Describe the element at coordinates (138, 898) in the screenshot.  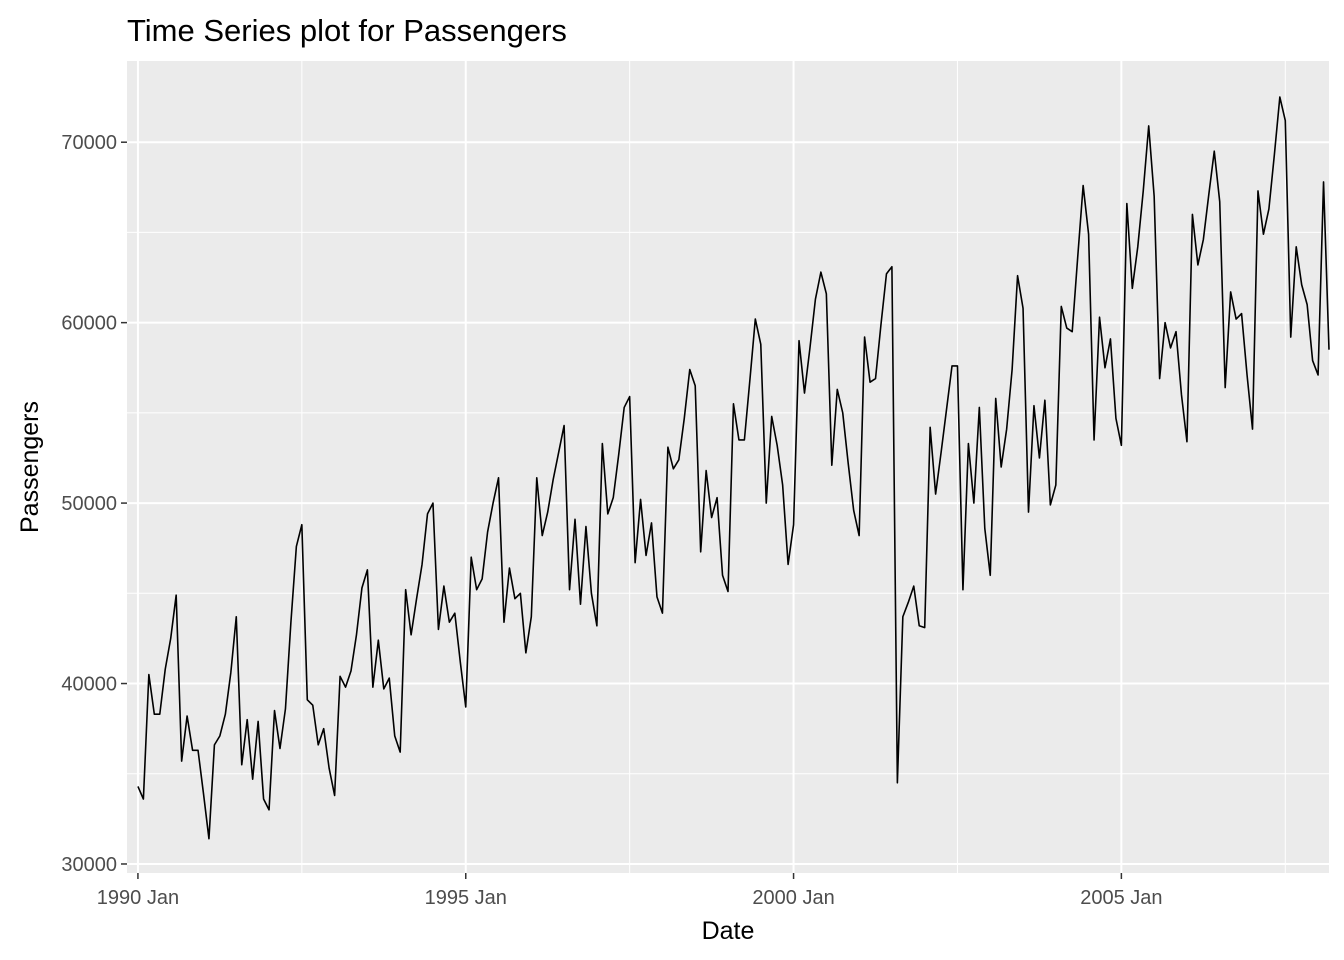
I see `x-tick-label: 1990 Jan` at that location.